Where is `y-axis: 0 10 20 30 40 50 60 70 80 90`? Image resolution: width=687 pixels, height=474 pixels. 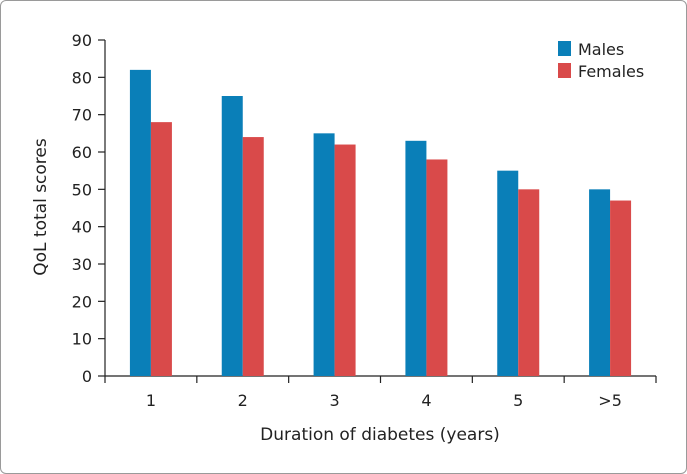
y-axis: 0 10 20 30 40 50 60 70 80 90 is located at coordinates (89, 208).